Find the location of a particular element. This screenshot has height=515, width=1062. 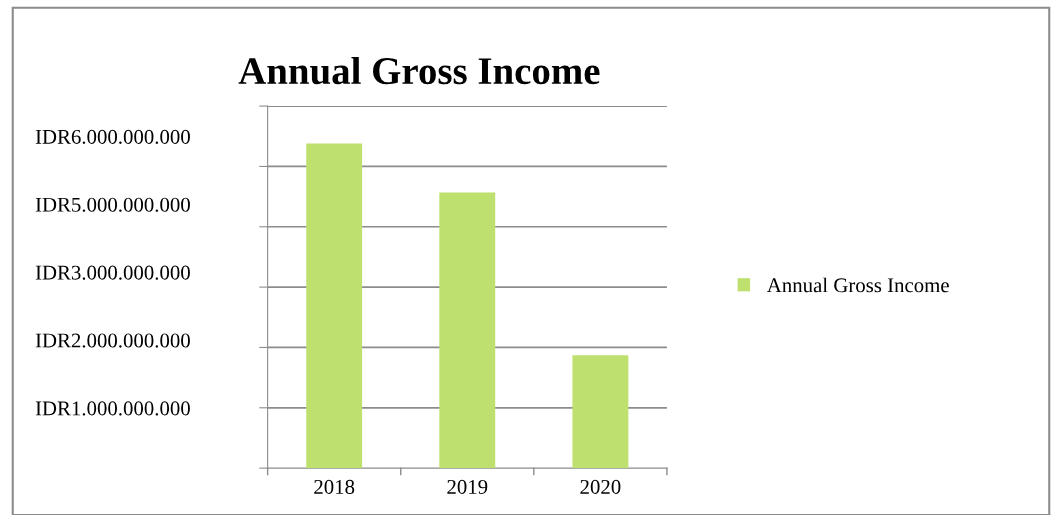

x-tick-label: 2018 is located at coordinates (334, 486).